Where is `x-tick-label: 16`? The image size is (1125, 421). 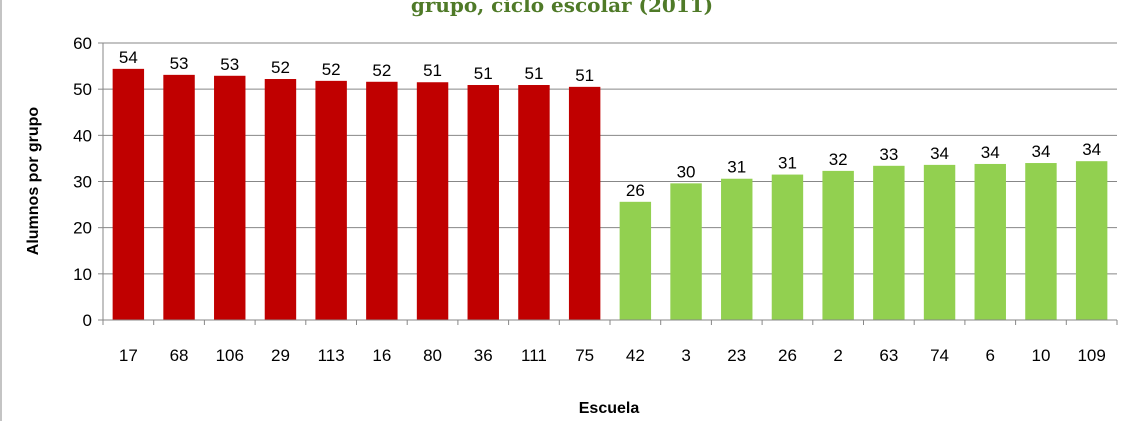 x-tick-label: 16 is located at coordinates (381, 355).